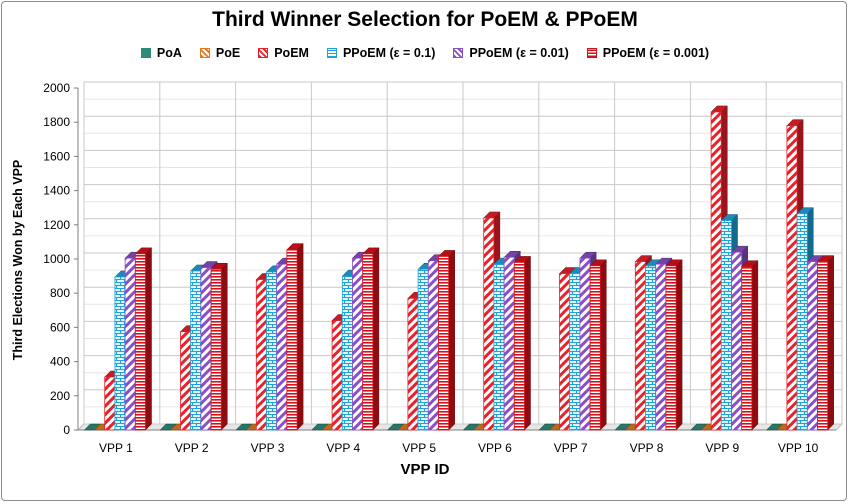 Image resolution: width=850 pixels, height=504 pixels. What do you see at coordinates (519, 53) in the screenshot?
I see `legend-label-ppoem-0-01: PPoEM (ε = 0.01)` at bounding box center [519, 53].